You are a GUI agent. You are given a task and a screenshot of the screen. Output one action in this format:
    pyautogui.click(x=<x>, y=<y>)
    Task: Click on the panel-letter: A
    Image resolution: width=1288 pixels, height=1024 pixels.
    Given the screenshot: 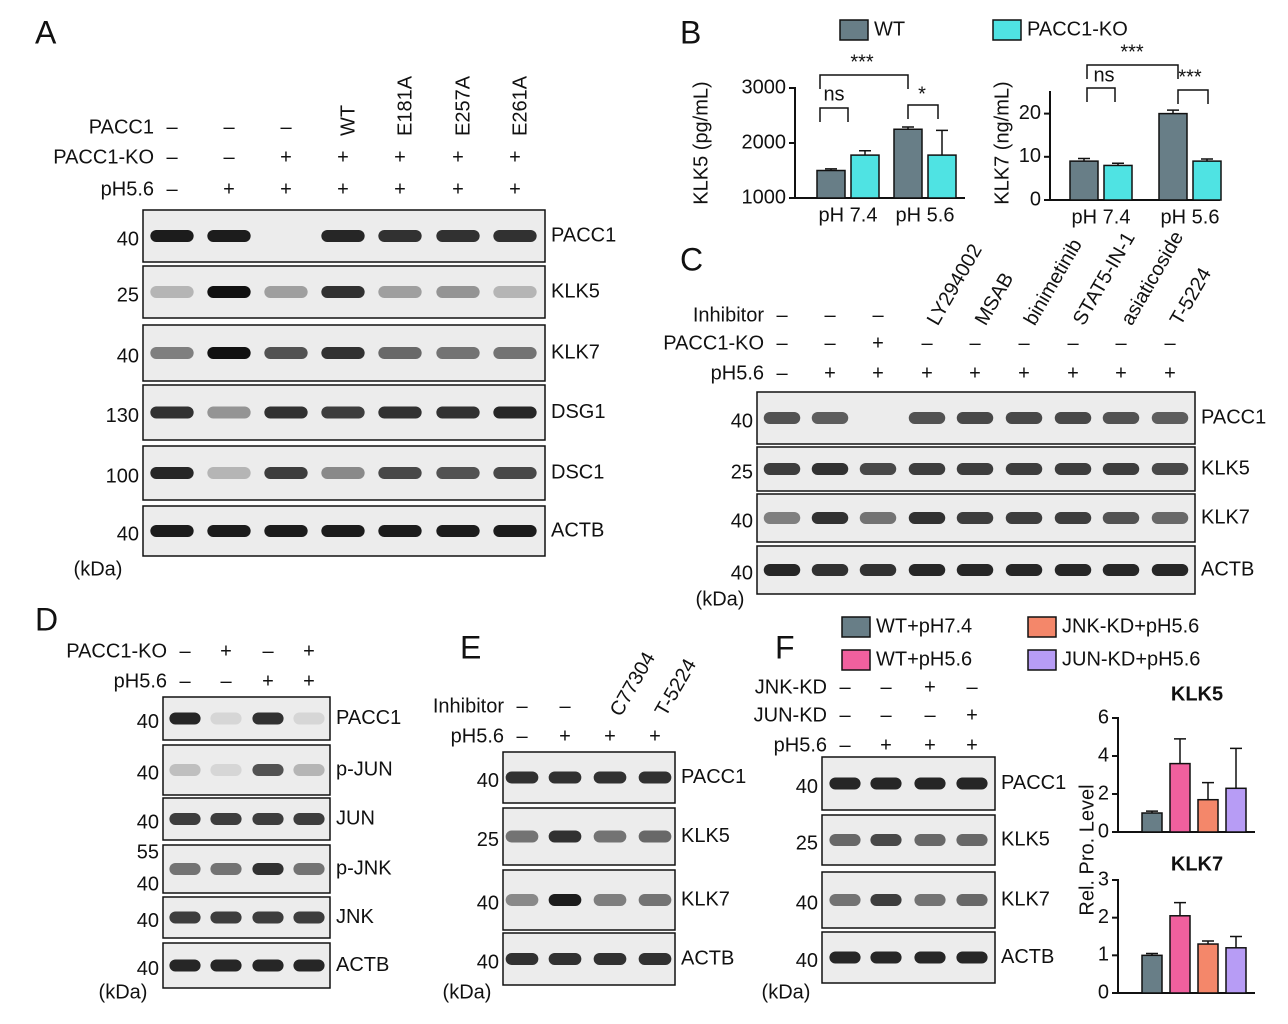 What is the action you would take?
    pyautogui.click(x=46, y=32)
    